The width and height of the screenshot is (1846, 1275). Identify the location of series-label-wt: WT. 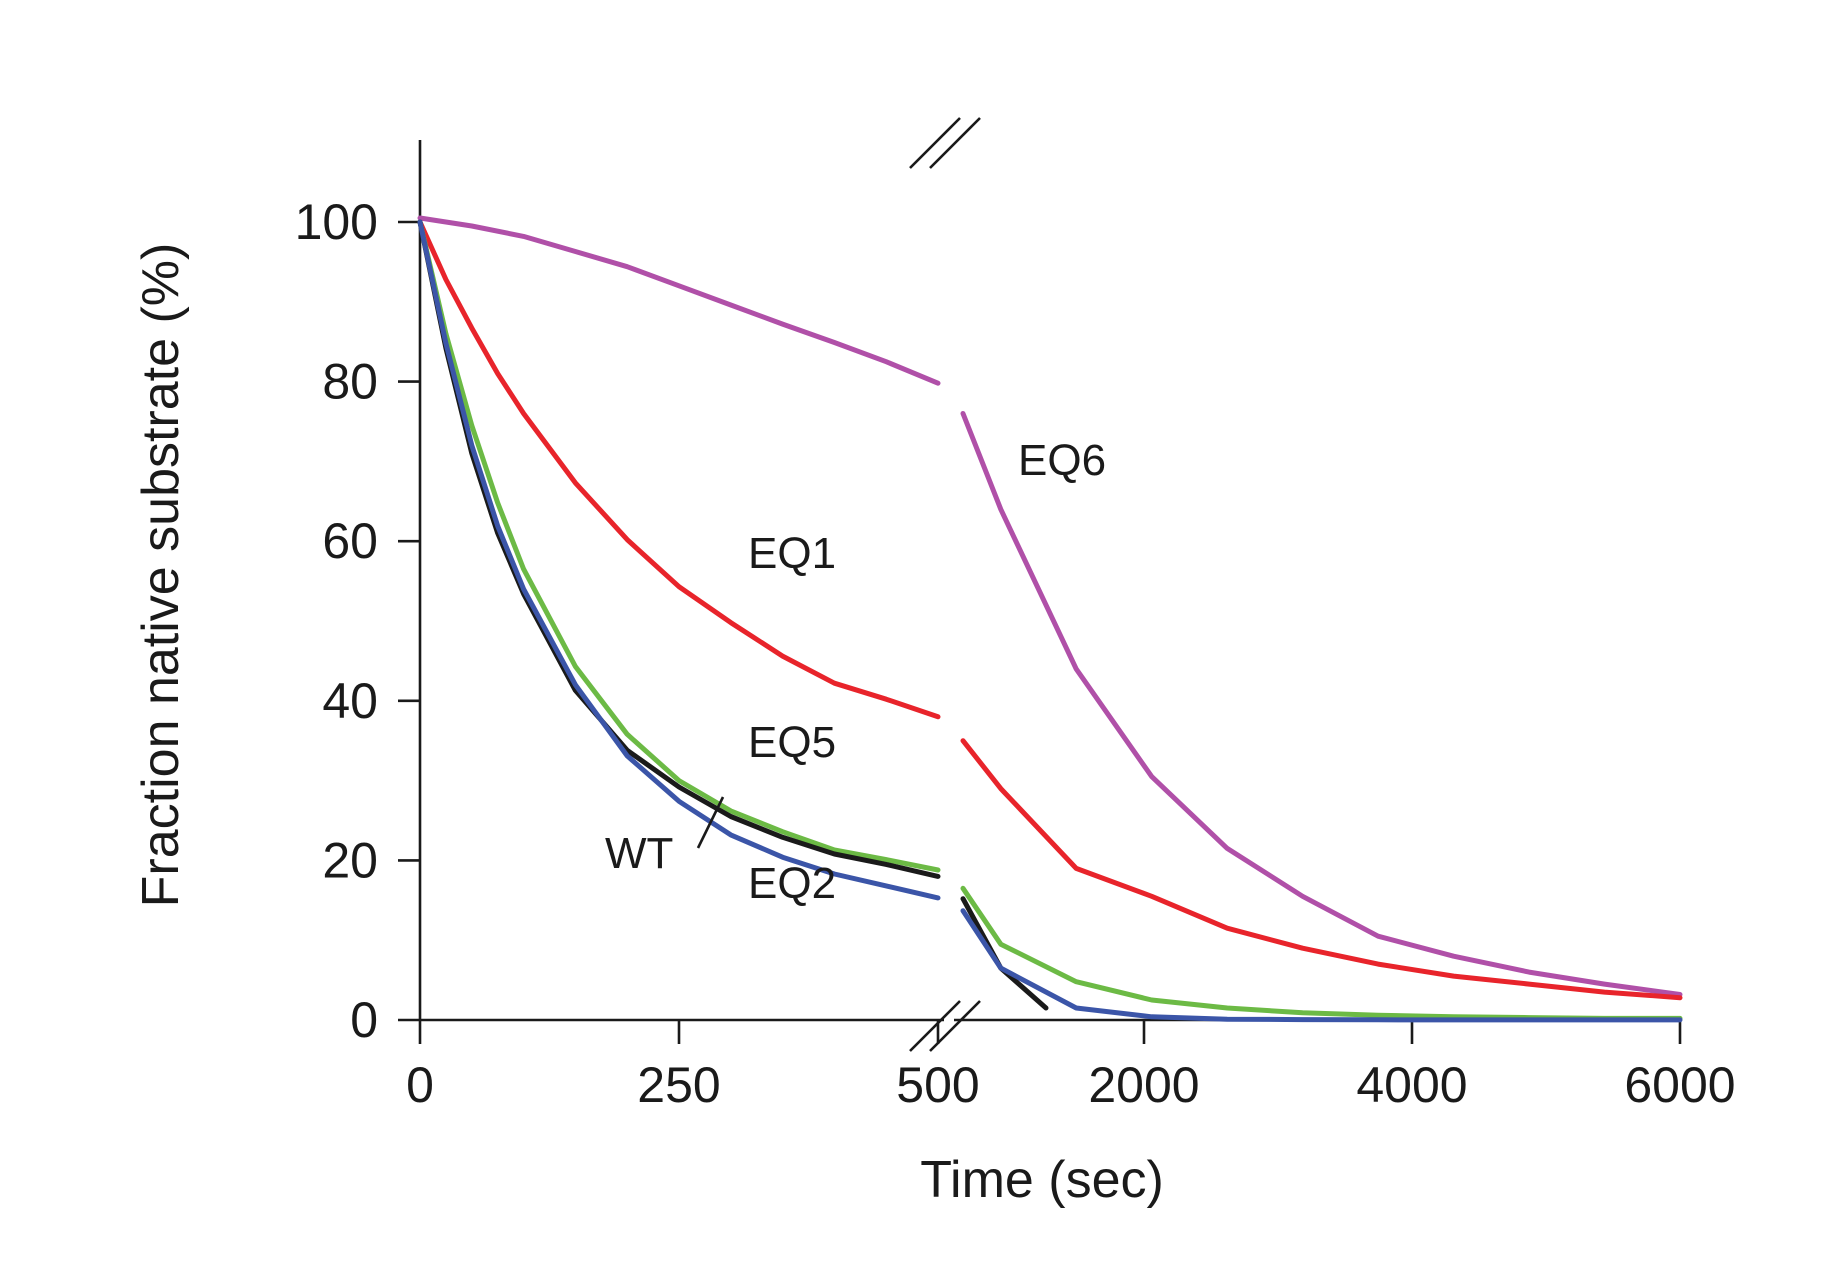
(639, 853).